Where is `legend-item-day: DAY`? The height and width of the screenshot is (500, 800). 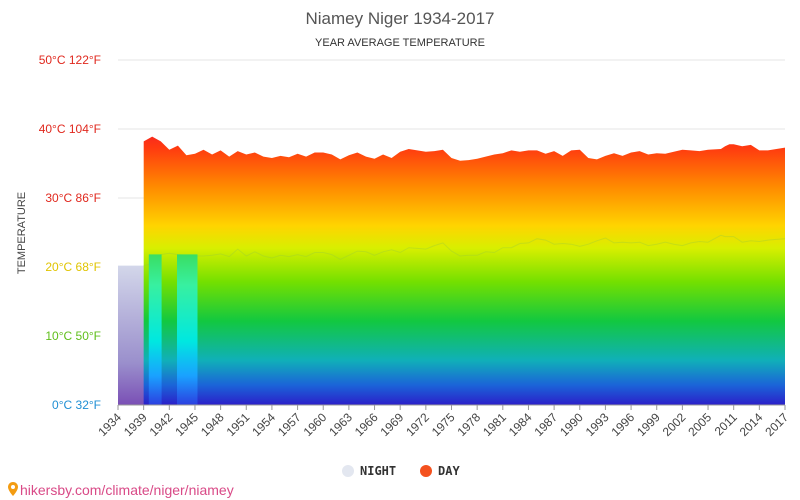 legend-item-day: DAY is located at coordinates (440, 471).